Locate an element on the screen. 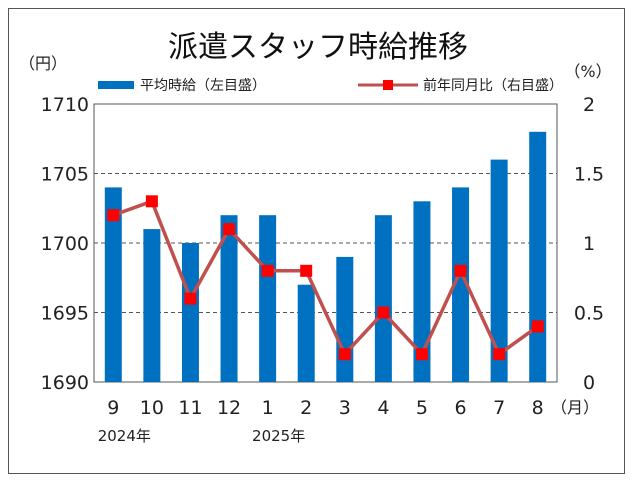 The width and height of the screenshot is (639, 486). legend-bar-swatch is located at coordinates (116, 85).